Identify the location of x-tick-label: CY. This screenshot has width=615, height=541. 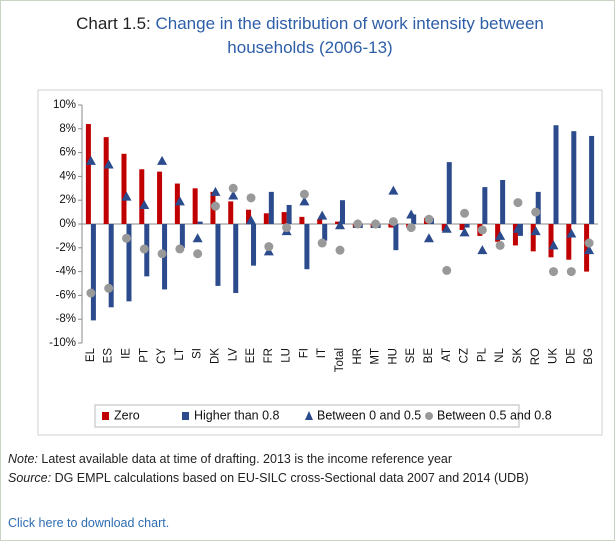
(162, 356).